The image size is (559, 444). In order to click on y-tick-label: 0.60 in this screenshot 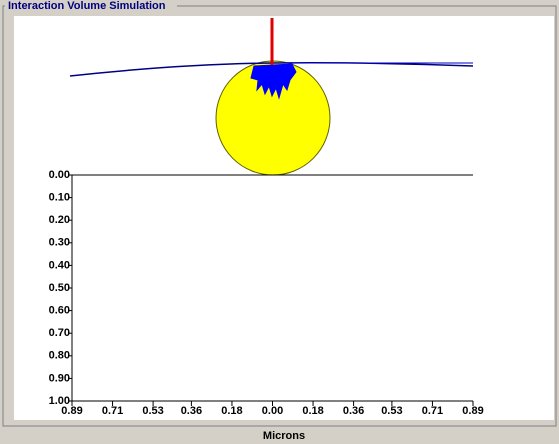, I will do `click(59, 311)`.